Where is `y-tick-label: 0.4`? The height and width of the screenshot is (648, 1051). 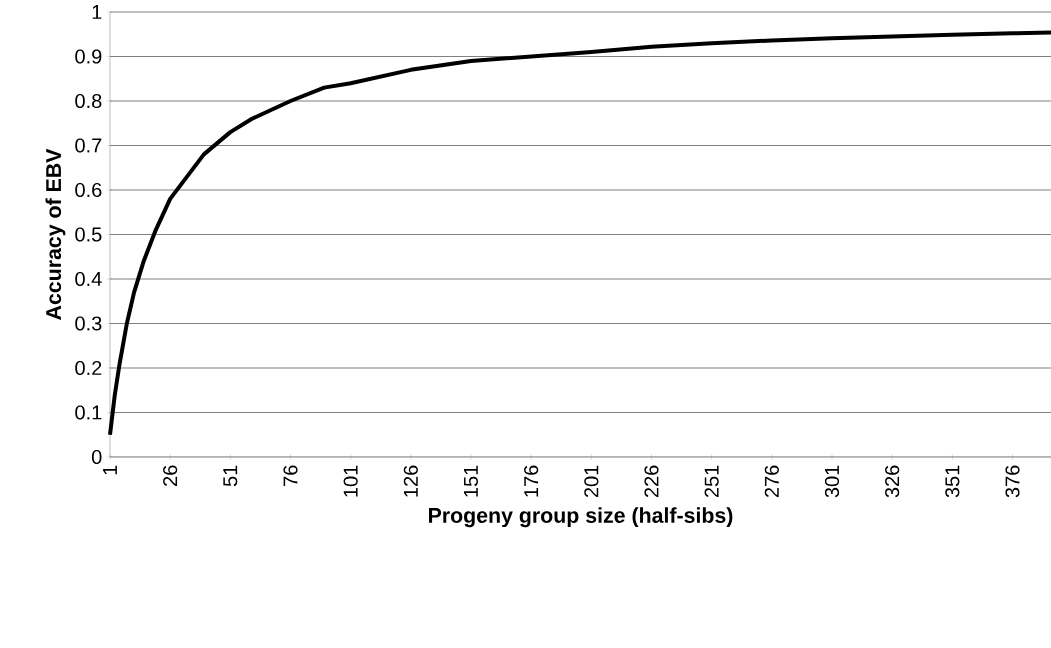 y-tick-label: 0.4 is located at coordinates (88, 279).